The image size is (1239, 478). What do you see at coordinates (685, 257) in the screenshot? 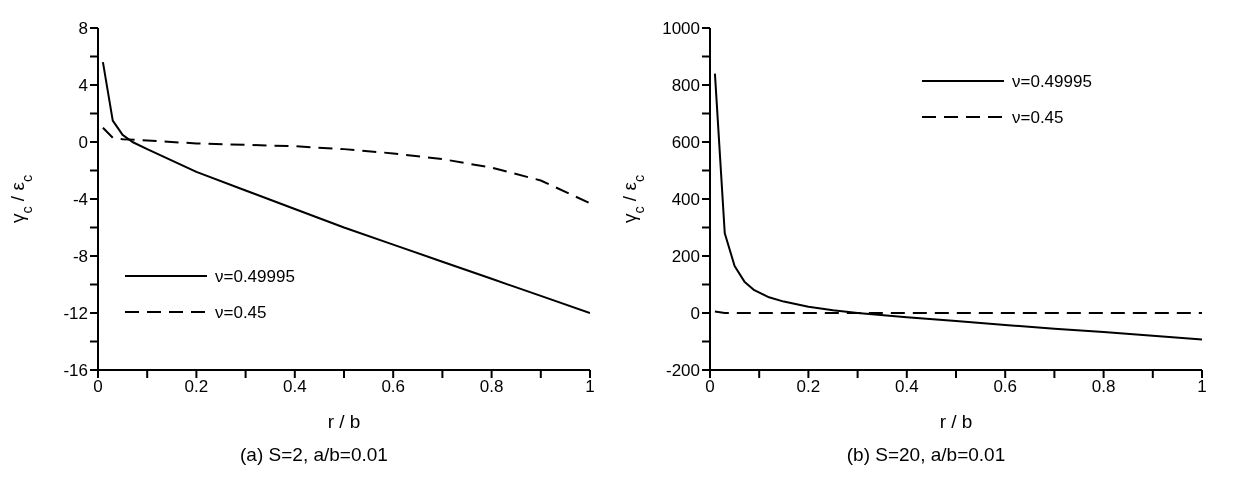
I see `y-tick-label: 200` at bounding box center [685, 257].